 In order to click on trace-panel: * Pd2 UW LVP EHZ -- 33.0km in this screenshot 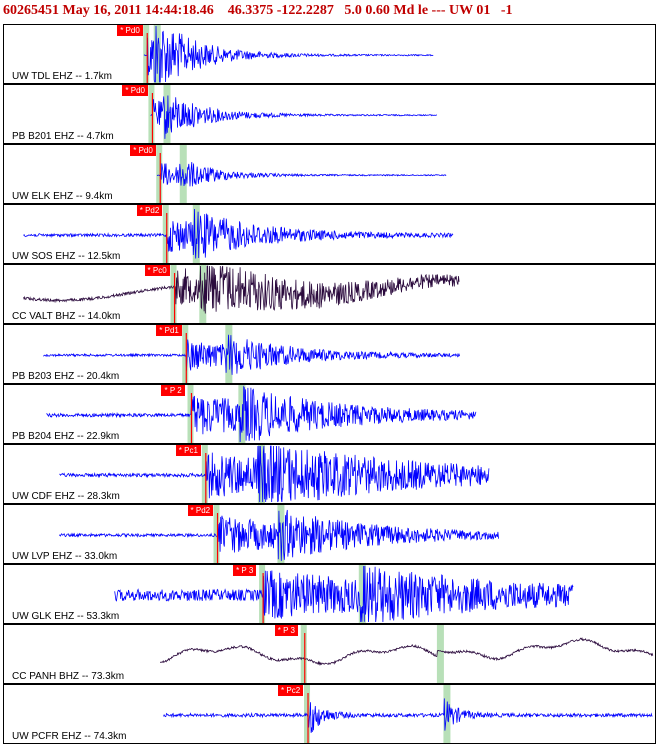, I will do `click(329, 534)`.